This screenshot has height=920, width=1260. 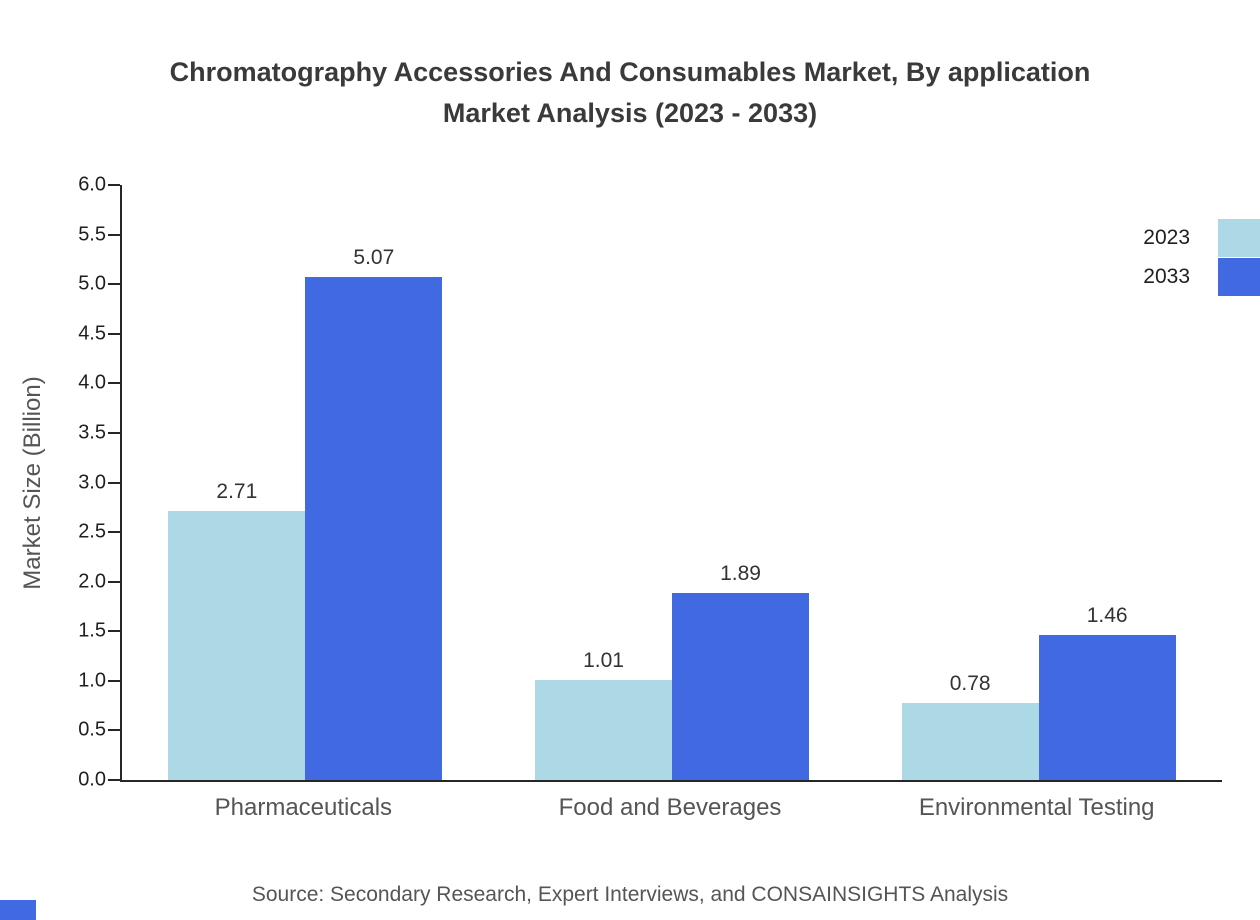 I want to click on legend-item-2023: 2023, so click(x=1201, y=238).